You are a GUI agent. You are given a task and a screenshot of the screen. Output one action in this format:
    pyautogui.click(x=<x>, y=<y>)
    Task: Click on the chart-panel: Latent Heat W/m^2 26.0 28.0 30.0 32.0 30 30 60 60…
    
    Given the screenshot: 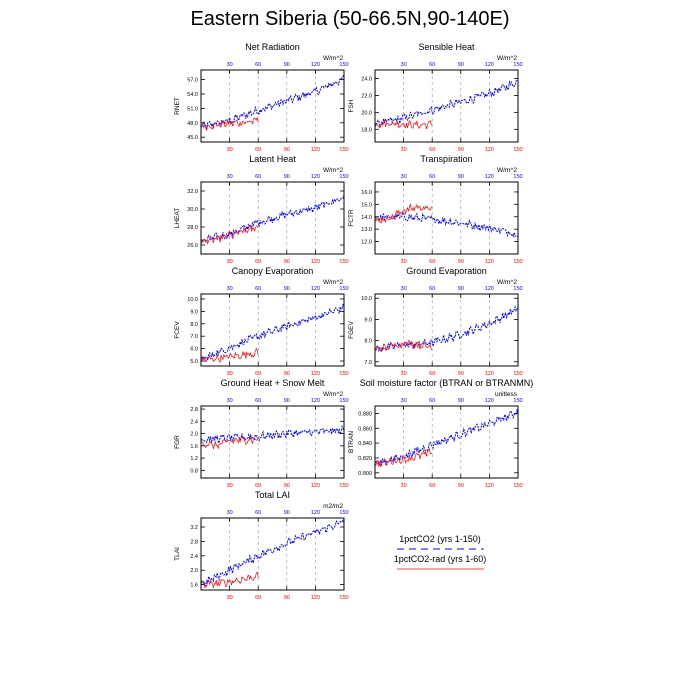 What is the action you would take?
    pyautogui.click(x=261, y=209)
    